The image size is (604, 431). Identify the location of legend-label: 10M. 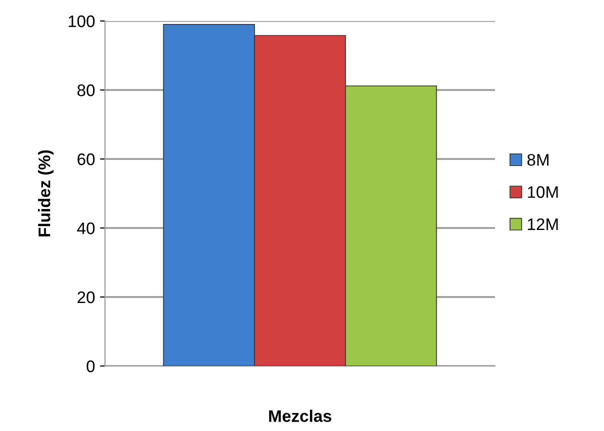
(543, 192).